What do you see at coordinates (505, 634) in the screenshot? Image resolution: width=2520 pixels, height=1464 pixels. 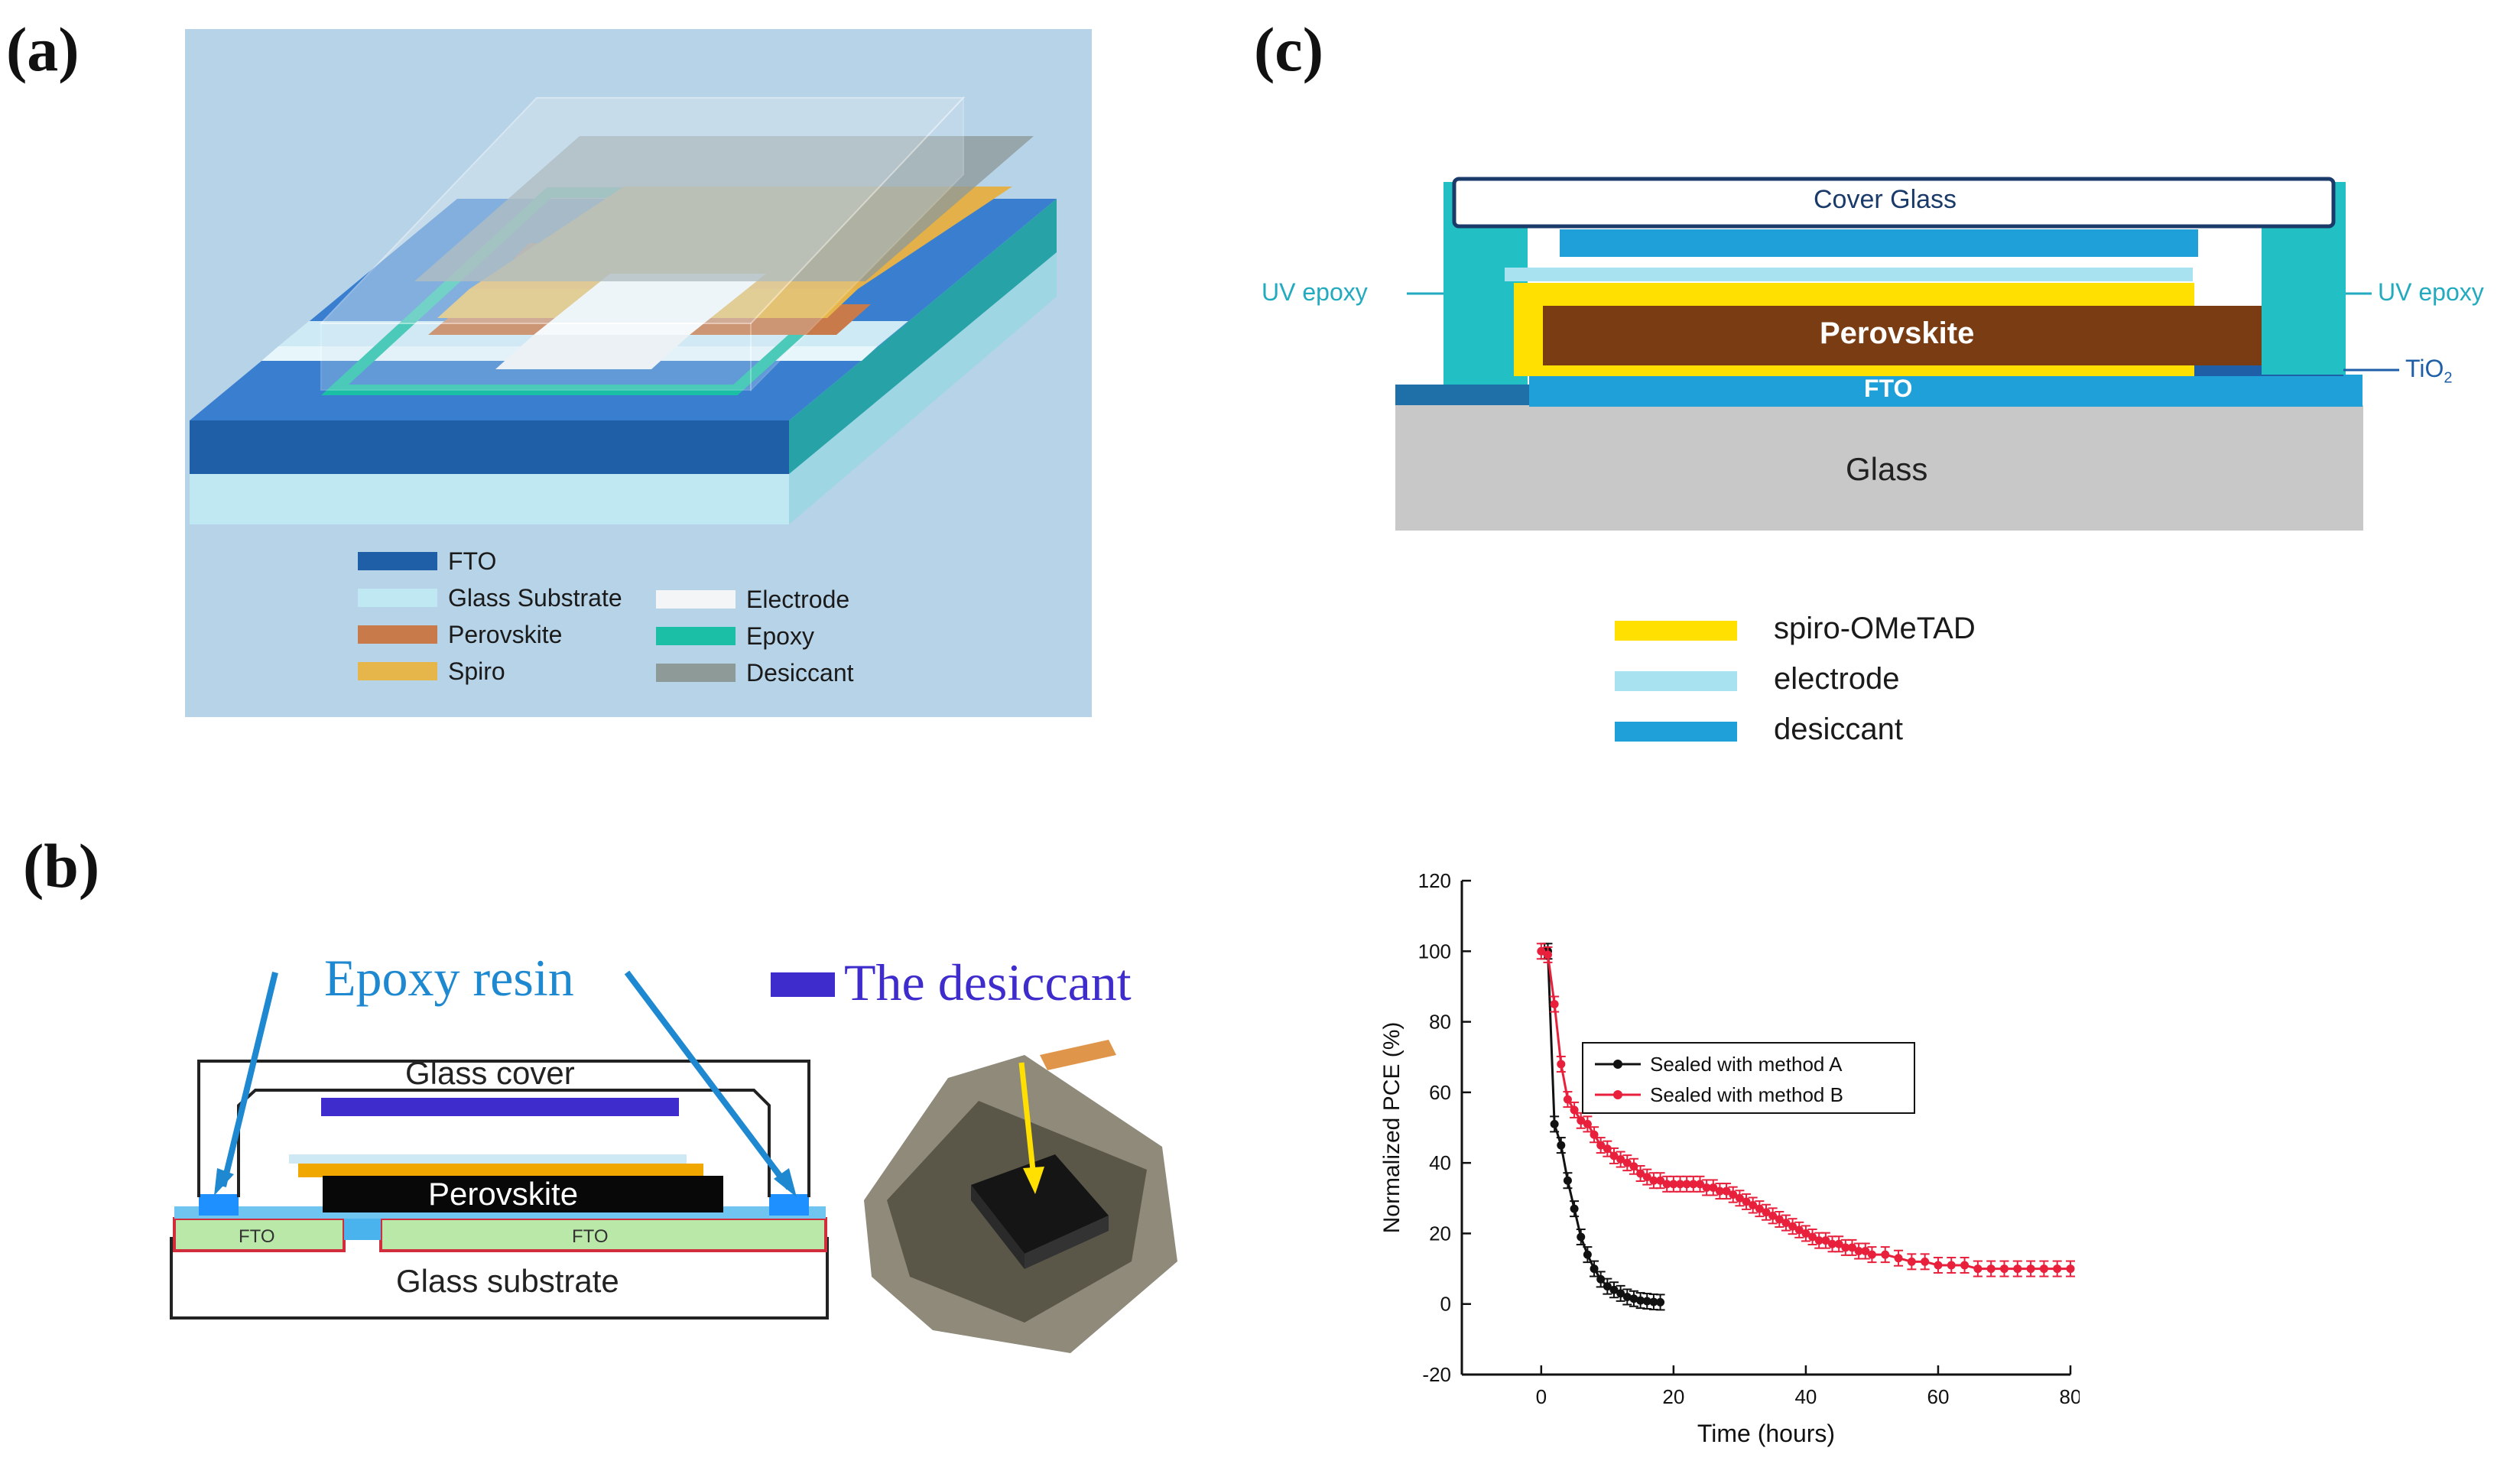 I see `legend-label-perovskite: Perovskite` at bounding box center [505, 634].